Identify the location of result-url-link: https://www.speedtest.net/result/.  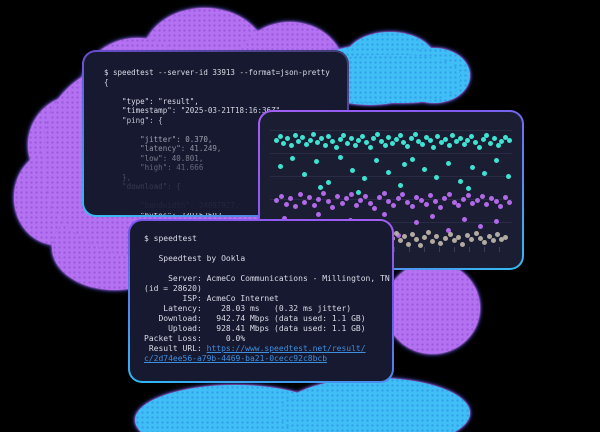
(286, 348).